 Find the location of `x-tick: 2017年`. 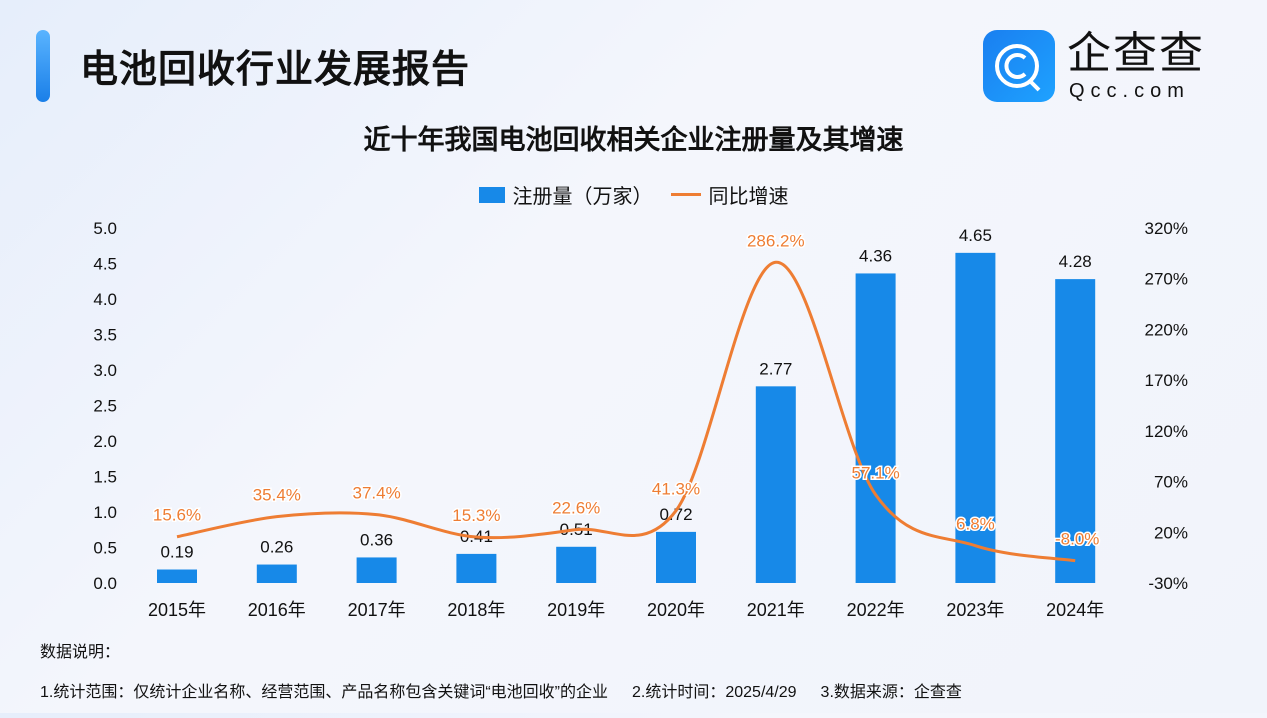

x-tick: 2017年 is located at coordinates (377, 610).